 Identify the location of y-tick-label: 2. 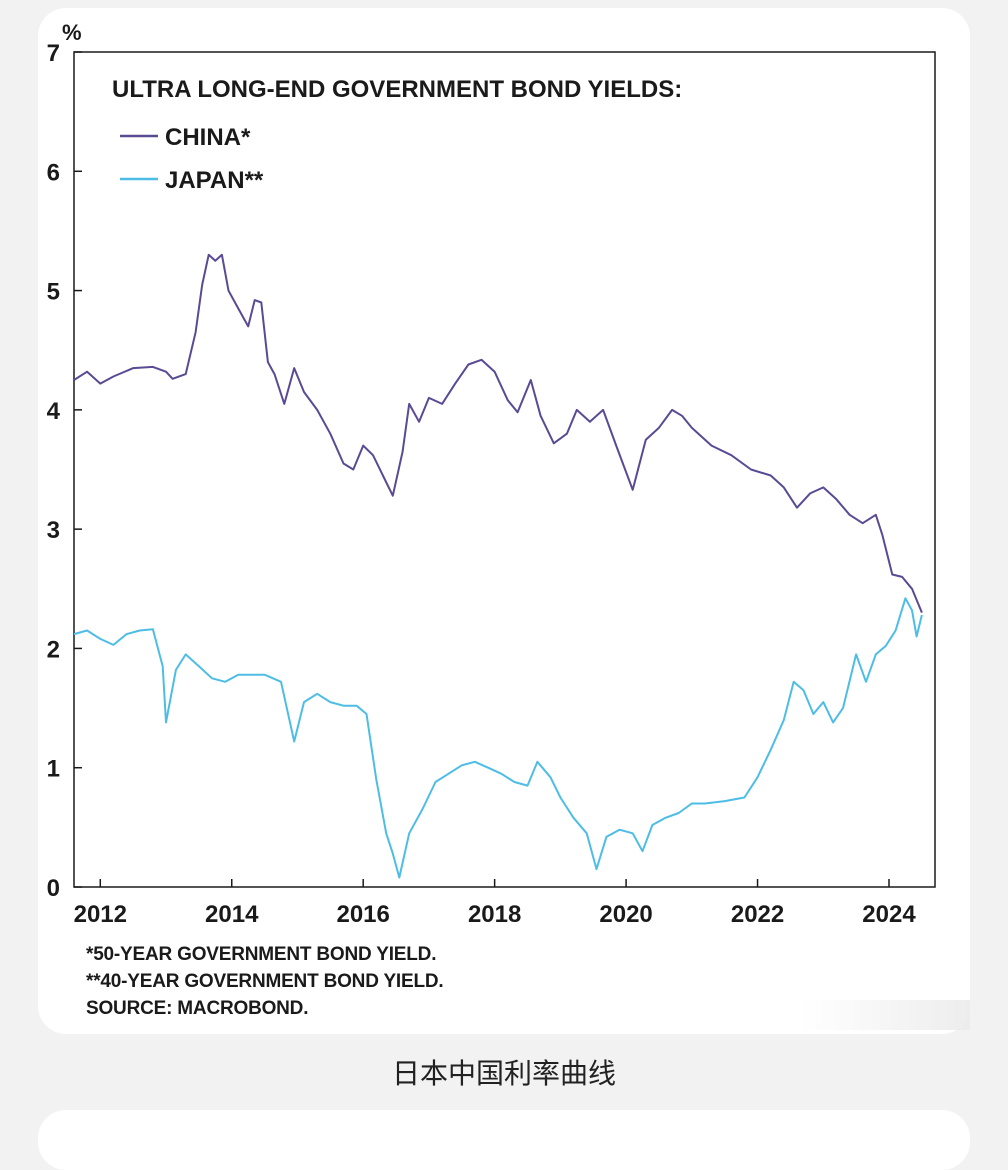
(53, 649).